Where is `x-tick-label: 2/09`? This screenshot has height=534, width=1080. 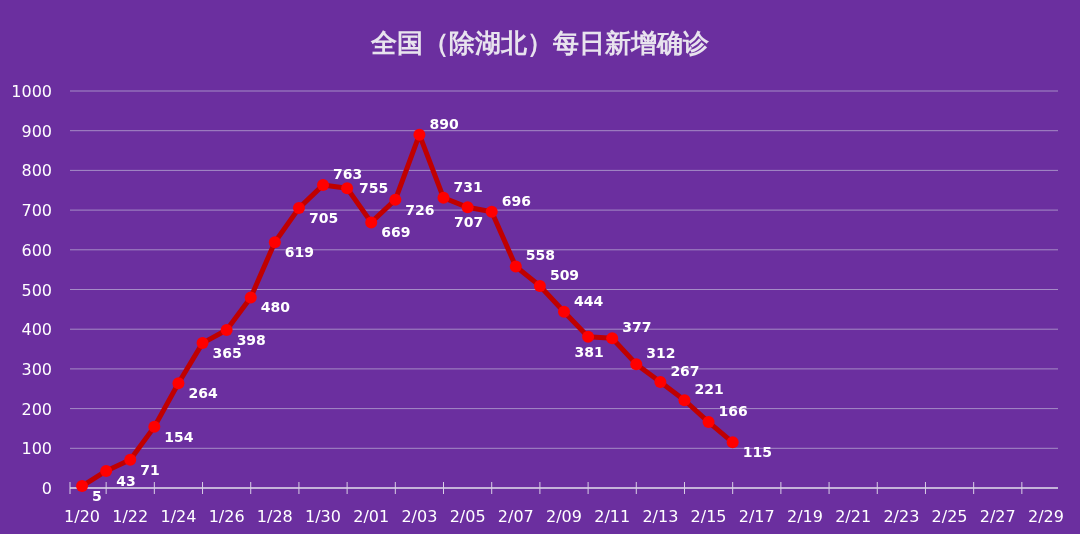 x-tick-label: 2/09 is located at coordinates (564, 516).